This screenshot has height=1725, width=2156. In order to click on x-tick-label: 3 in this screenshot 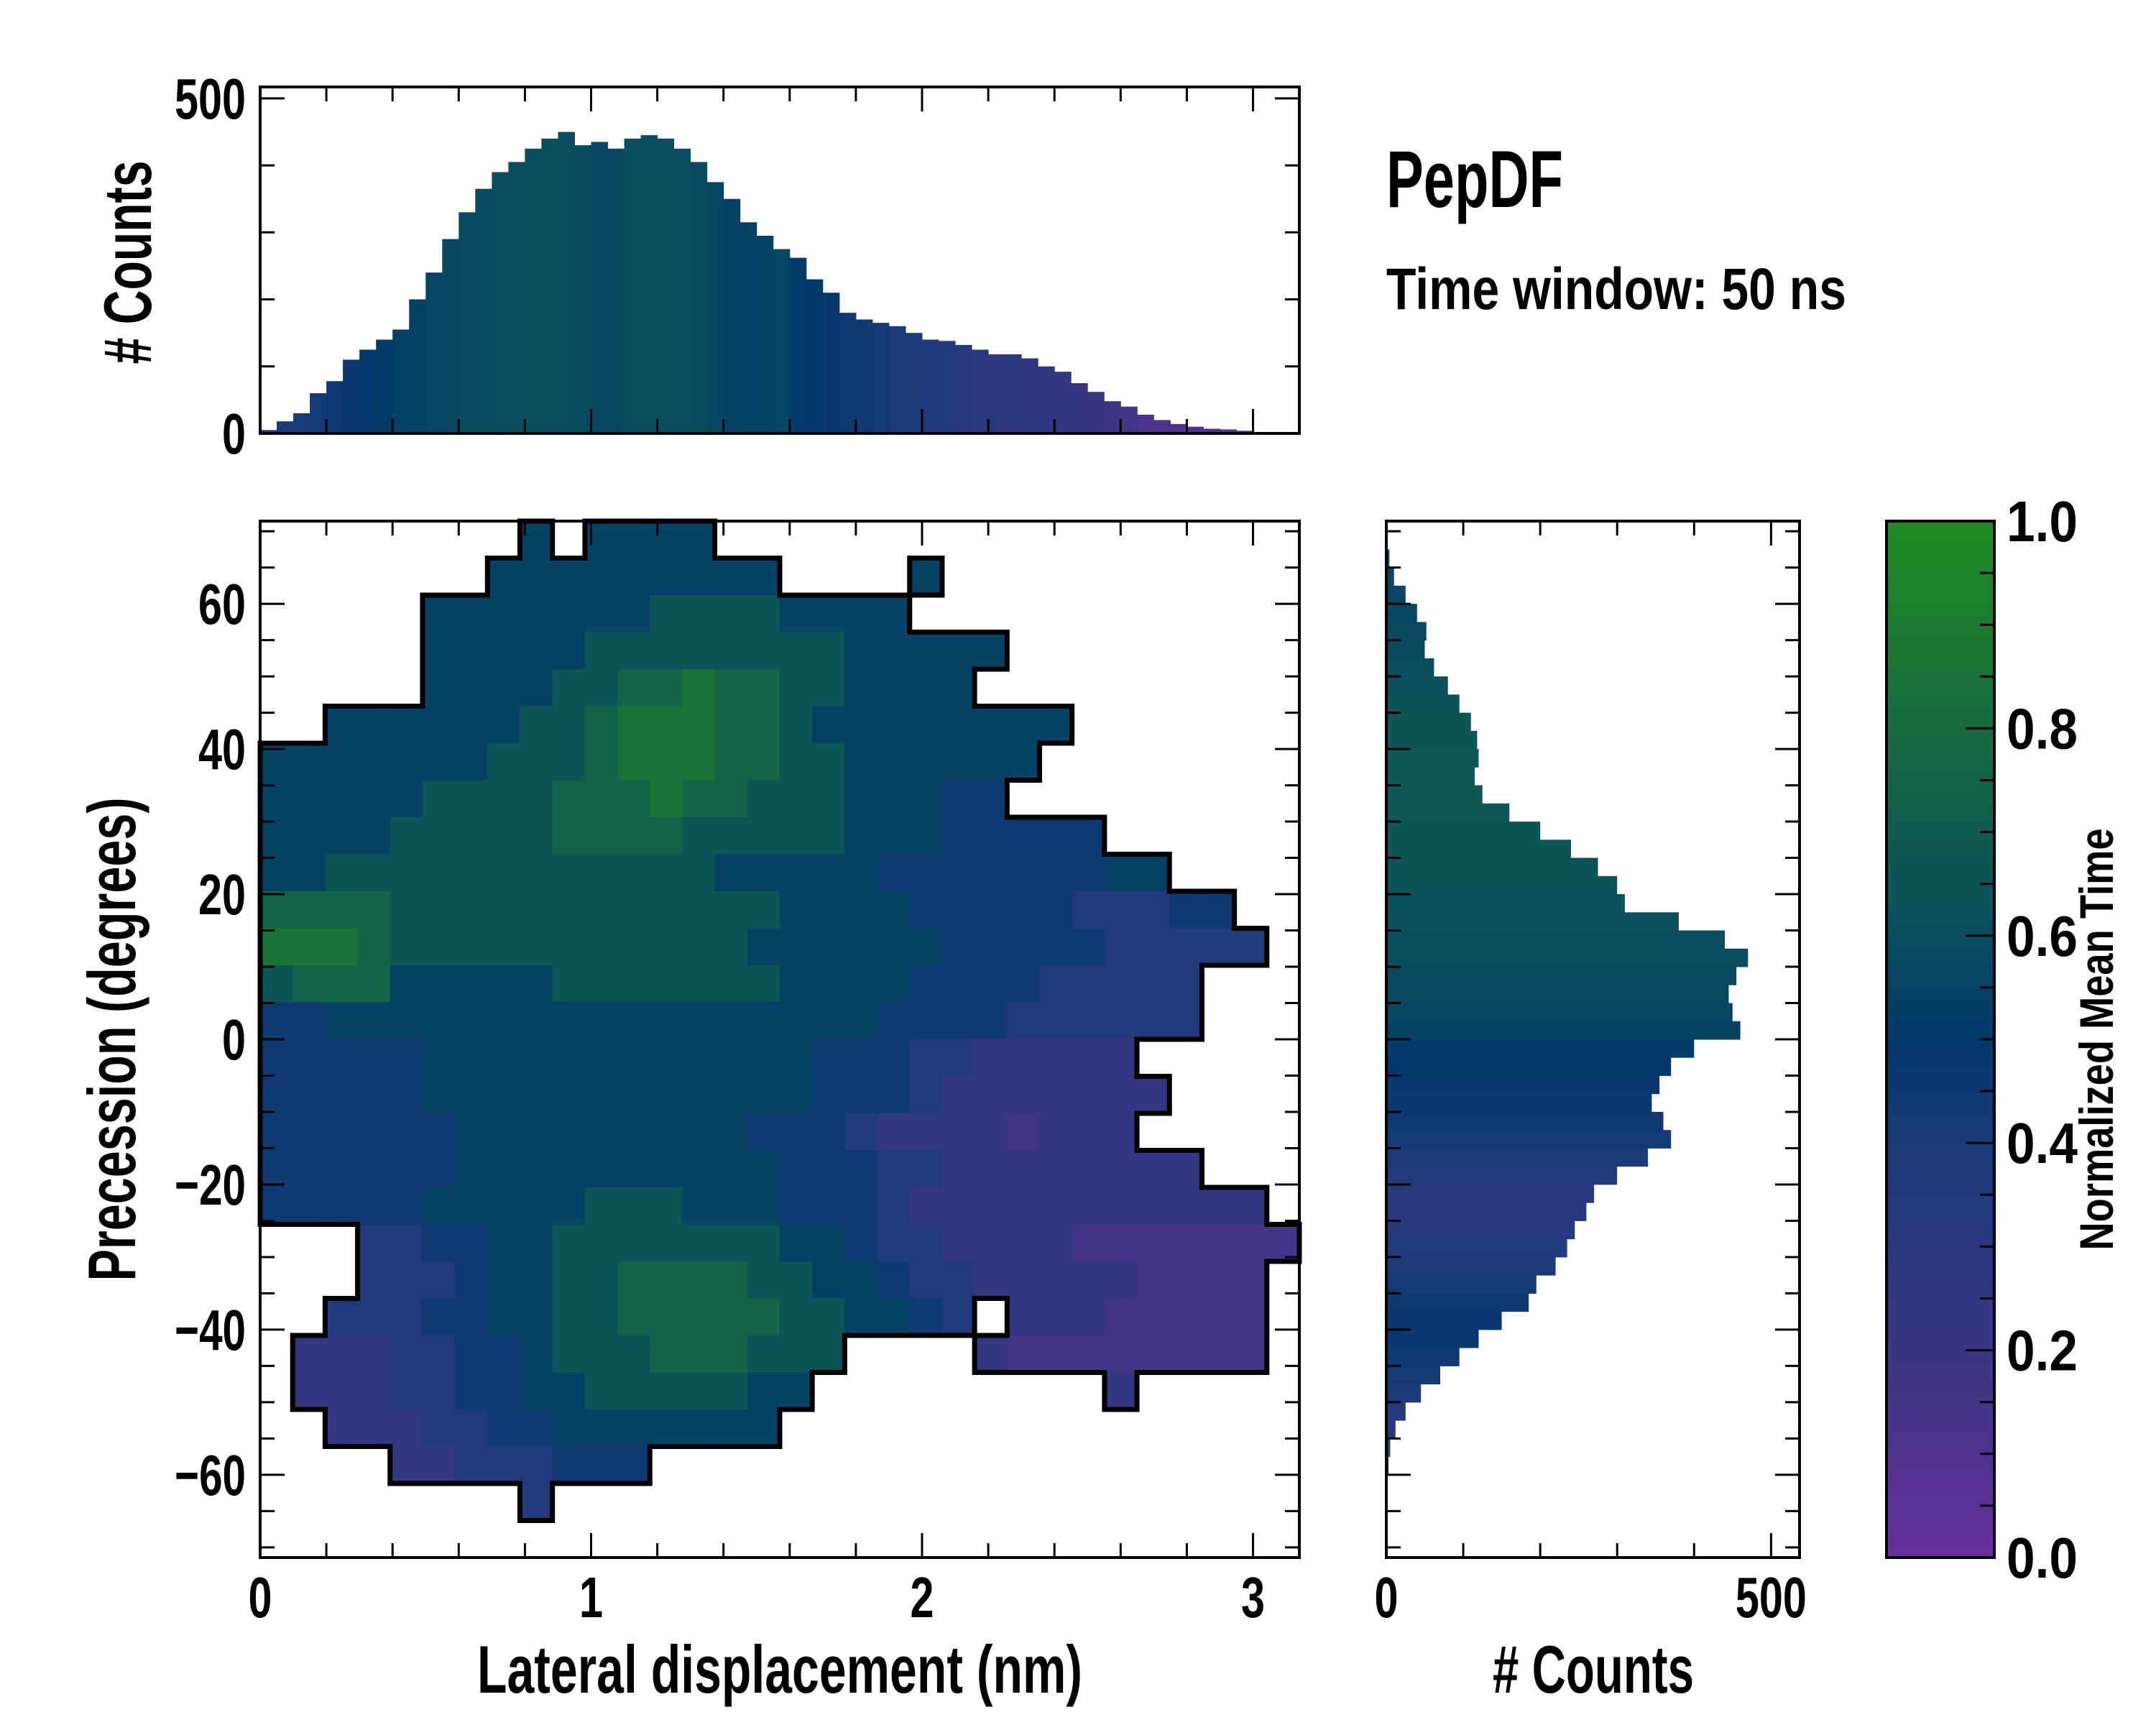, I will do `click(1253, 1597)`.